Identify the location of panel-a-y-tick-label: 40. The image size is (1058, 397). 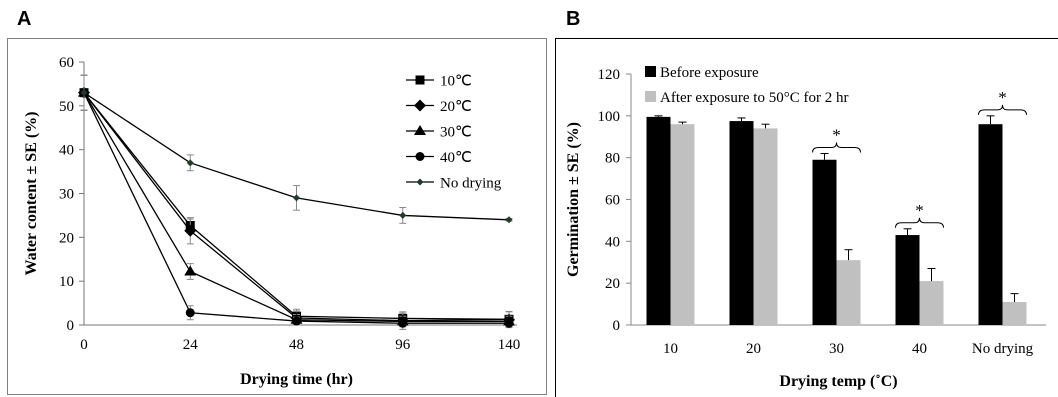
(66, 151).